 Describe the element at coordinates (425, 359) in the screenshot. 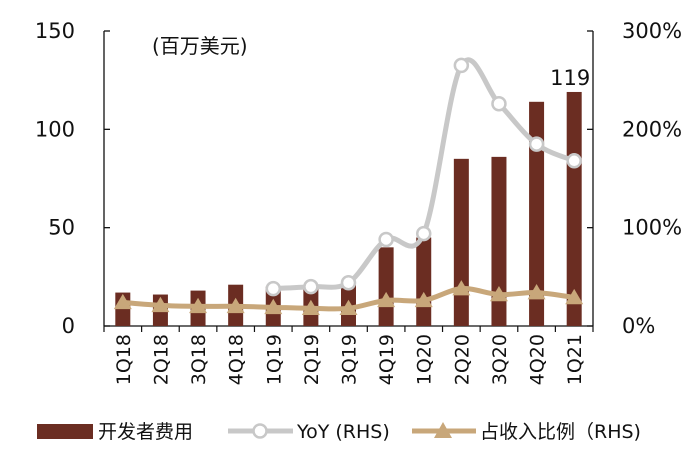

I see `x-tick-label: 1Q20` at that location.